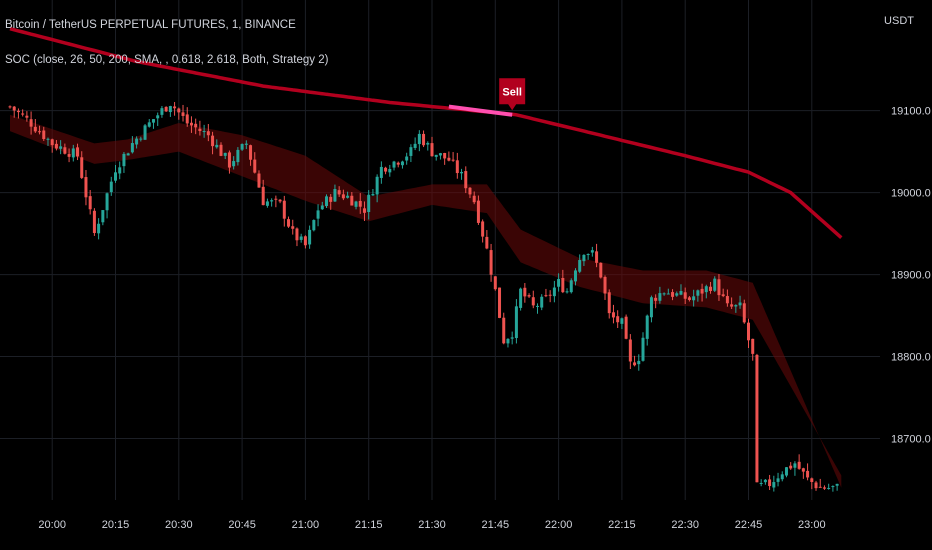 Image resolution: width=932 pixels, height=550 pixels. I want to click on sell-badge, so click(512, 94).